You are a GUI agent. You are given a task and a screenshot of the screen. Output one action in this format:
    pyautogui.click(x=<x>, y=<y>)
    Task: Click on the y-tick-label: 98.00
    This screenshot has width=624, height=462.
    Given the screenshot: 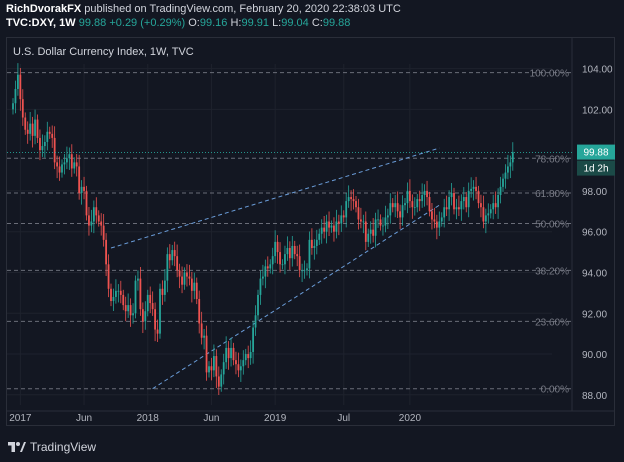 What is the action you would take?
    pyautogui.click(x=594, y=192)
    